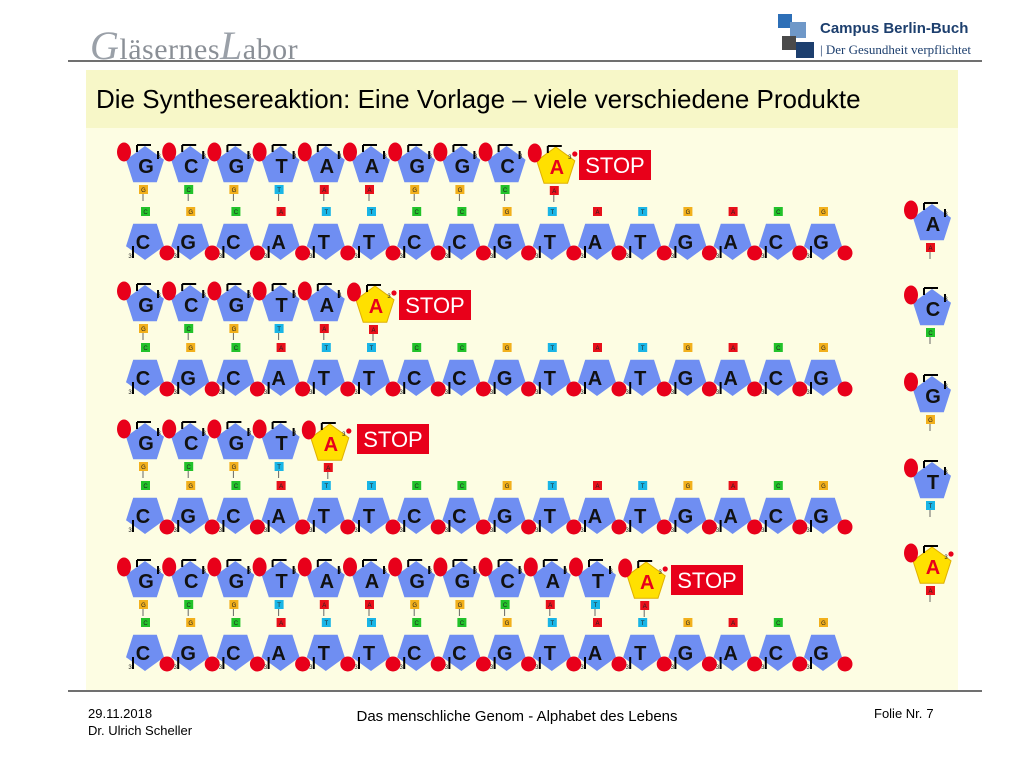  Describe the element at coordinates (189, 468) in the screenshot. I see `product-base-tab-letter: C` at that location.